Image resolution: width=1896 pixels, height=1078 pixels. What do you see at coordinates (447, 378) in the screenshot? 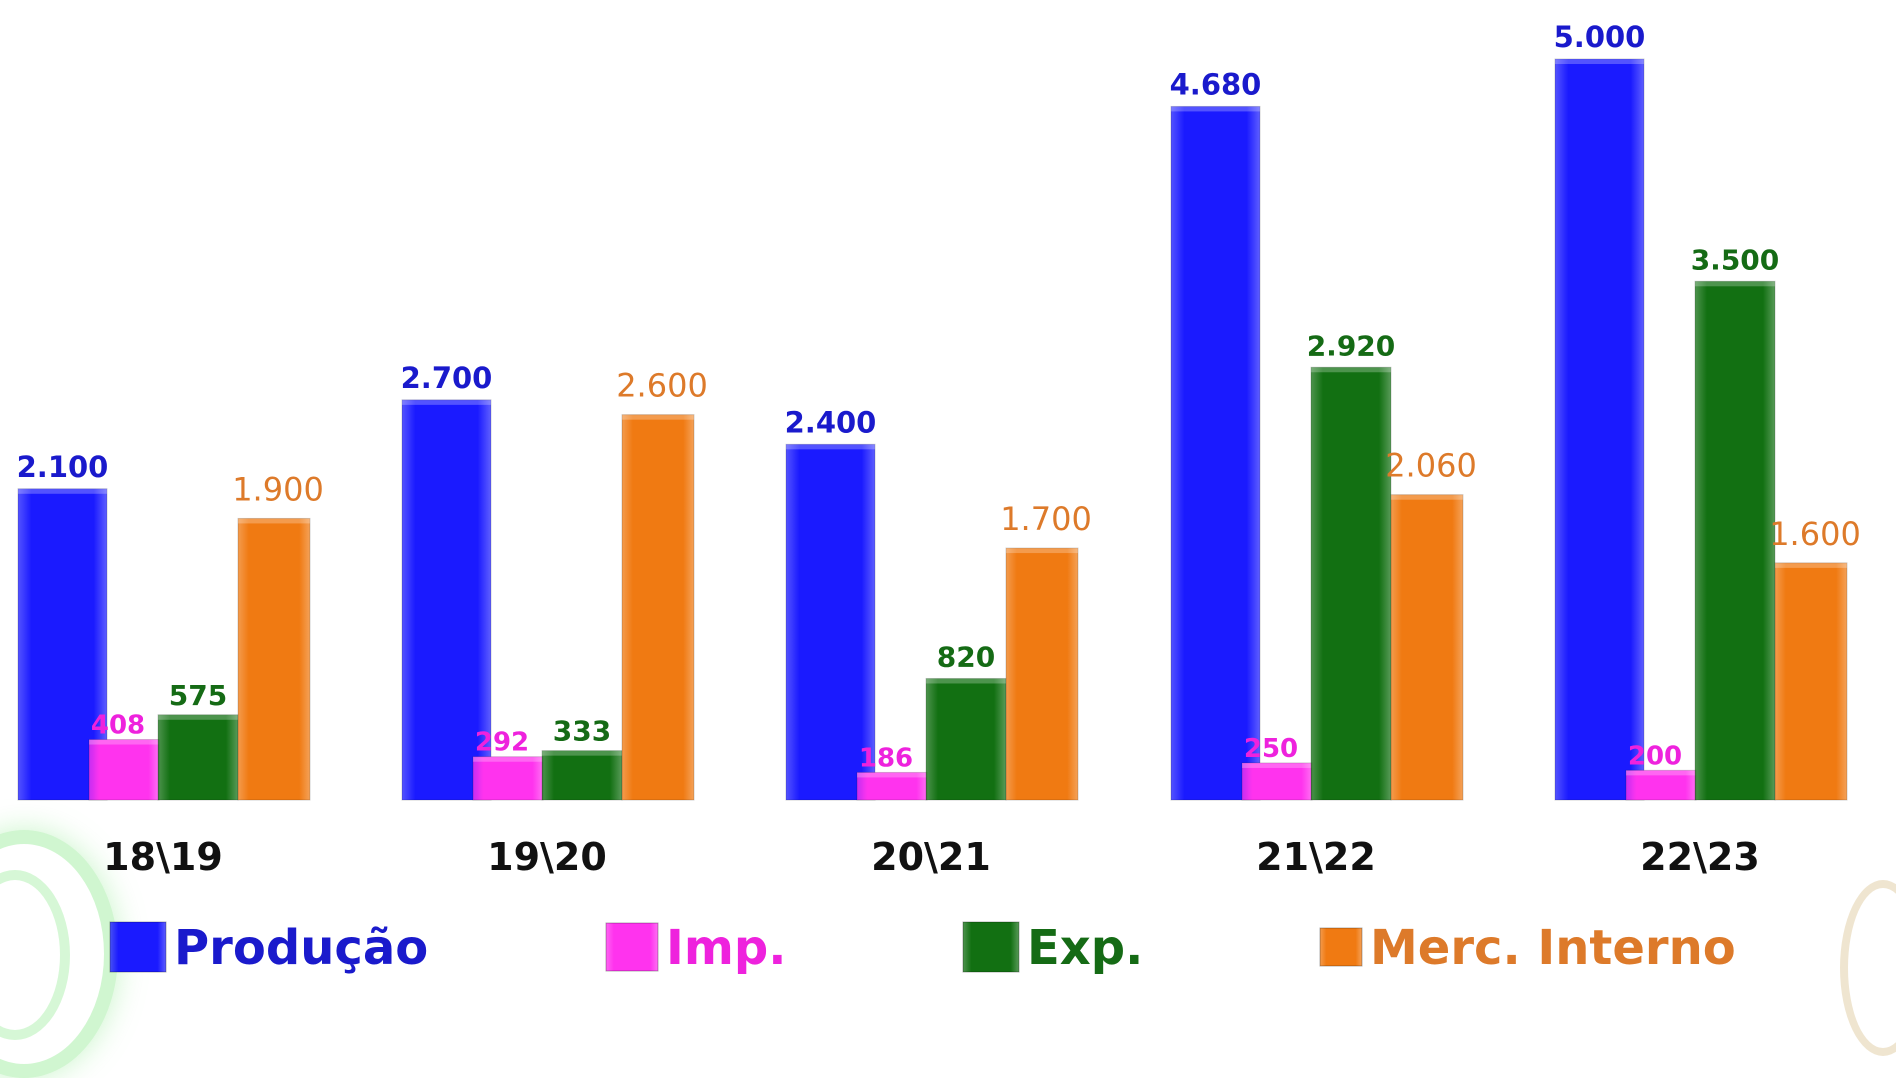
I see `value-label-producao-1: 2.700` at bounding box center [447, 378].